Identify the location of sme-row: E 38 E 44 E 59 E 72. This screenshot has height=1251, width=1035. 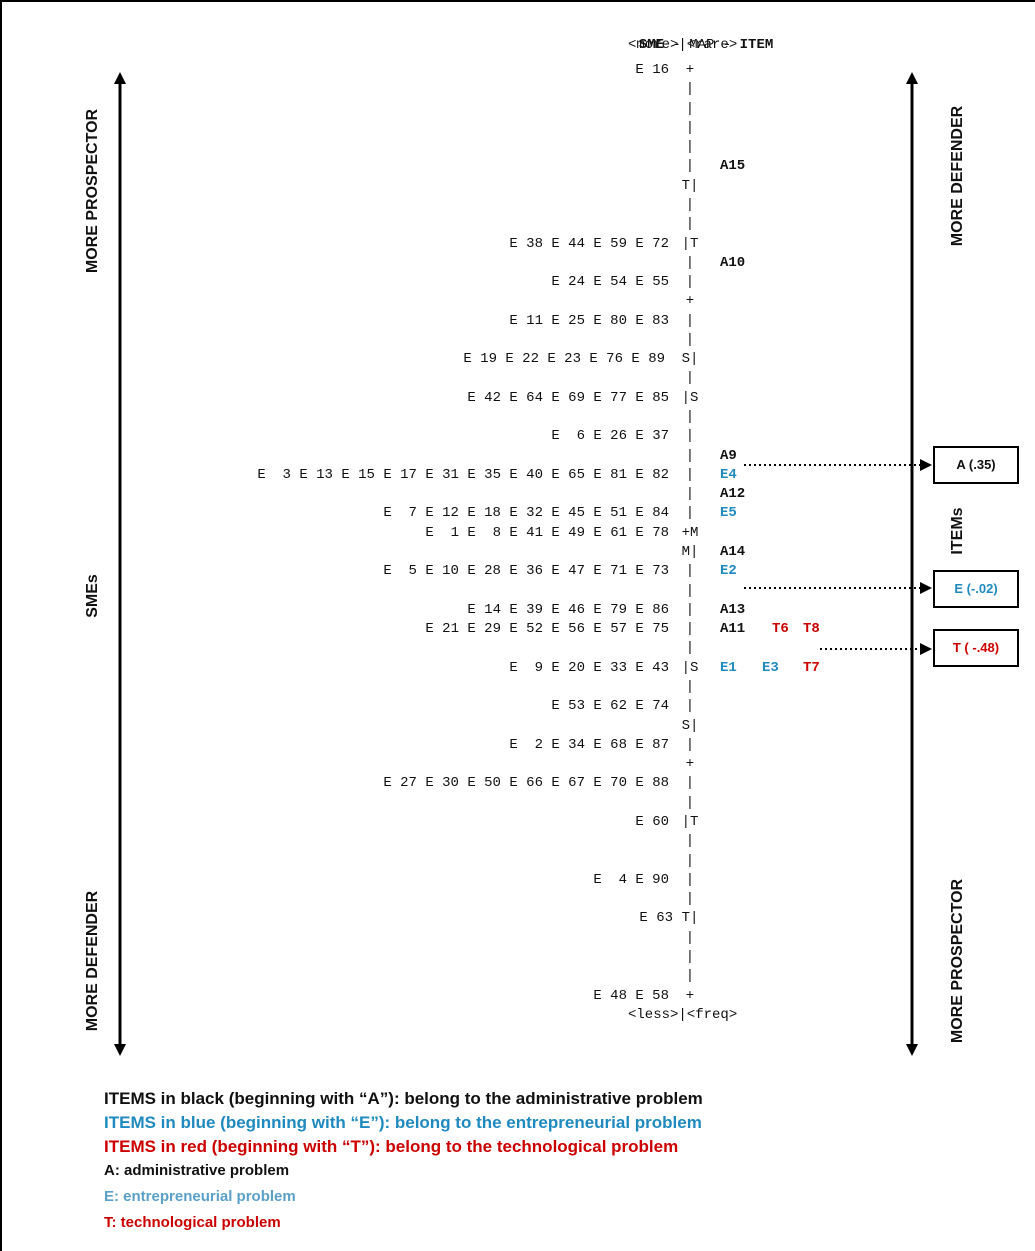
(589, 244).